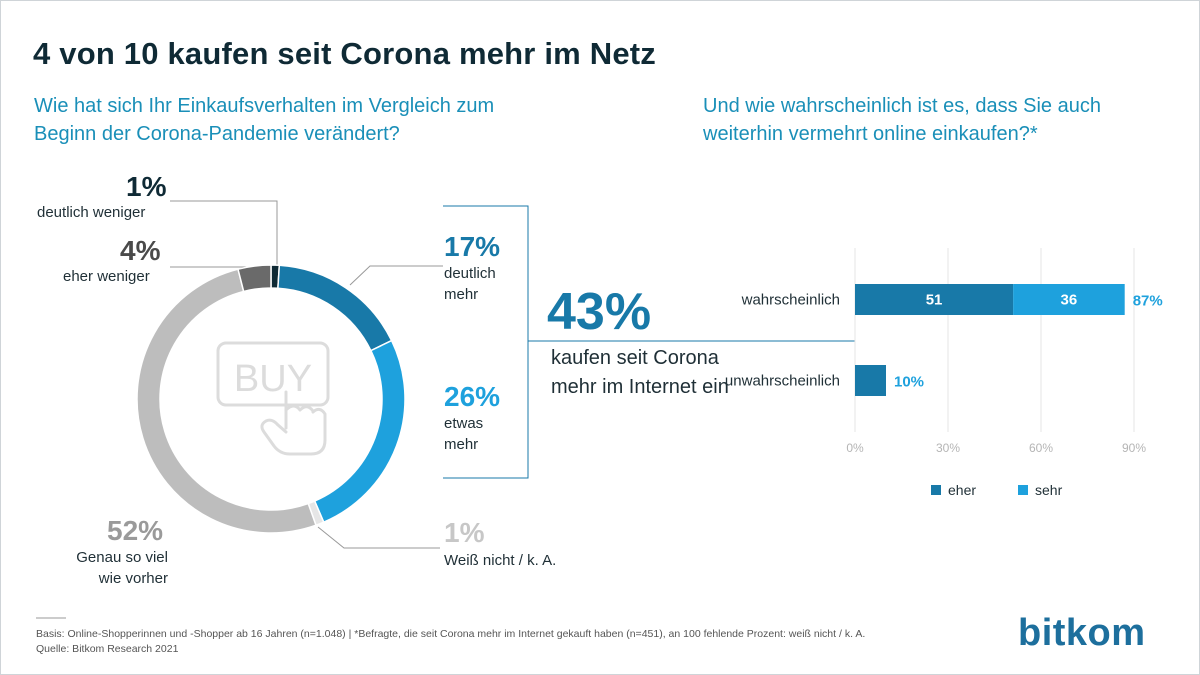 The height and width of the screenshot is (675, 1200). Describe the element at coordinates (500, 560) in the screenshot. I see `label-weiss-nicht: Weiß nicht / k. A.` at that location.